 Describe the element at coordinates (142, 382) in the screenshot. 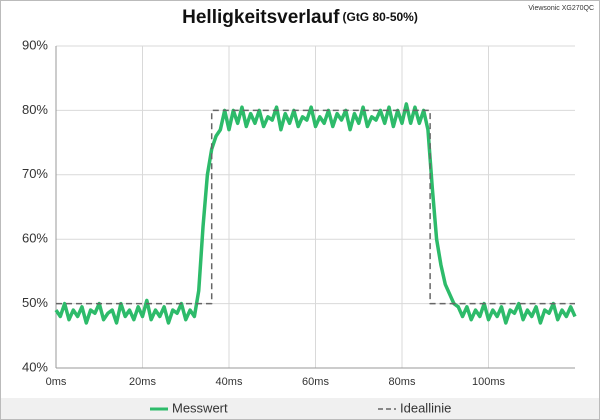

I see `x-tick-label: 20ms` at that location.